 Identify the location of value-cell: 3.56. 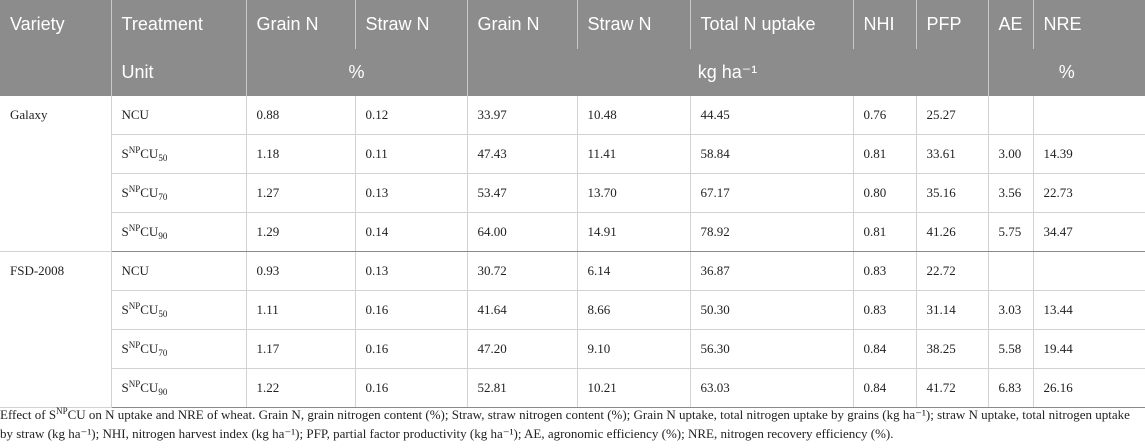
(1011, 193).